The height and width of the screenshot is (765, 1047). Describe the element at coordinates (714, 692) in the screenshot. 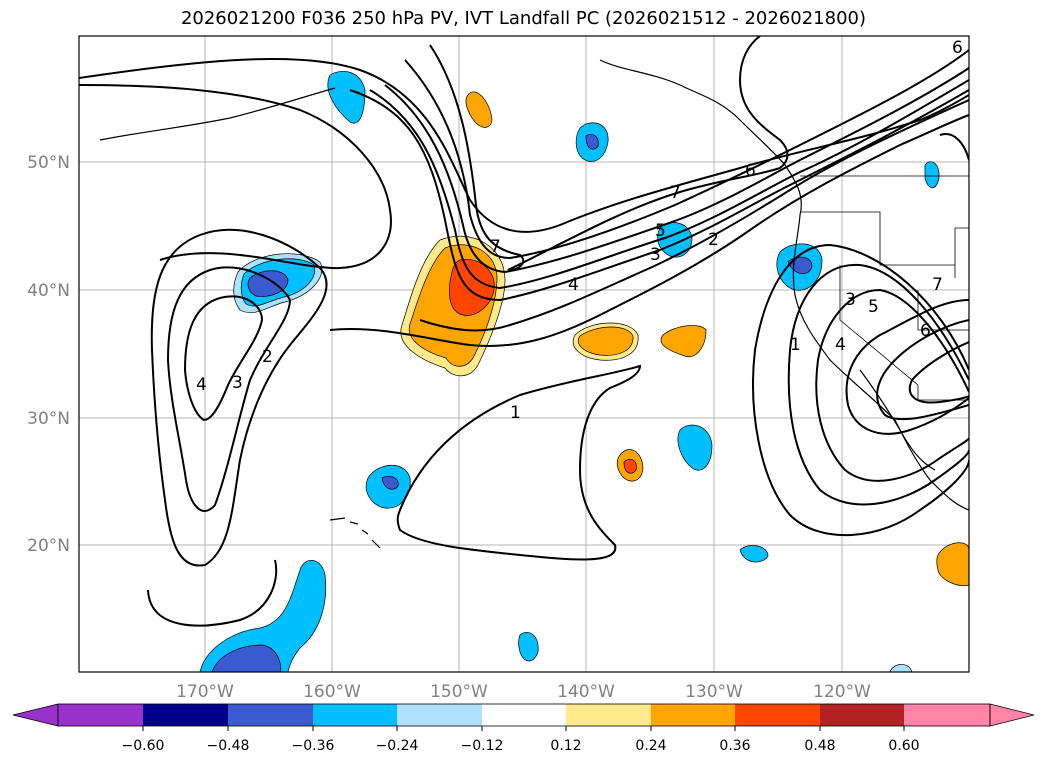

I see `lon-label-130w: 130°W` at that location.